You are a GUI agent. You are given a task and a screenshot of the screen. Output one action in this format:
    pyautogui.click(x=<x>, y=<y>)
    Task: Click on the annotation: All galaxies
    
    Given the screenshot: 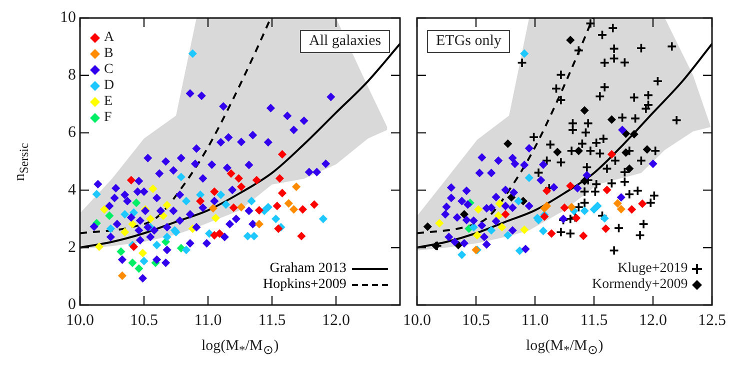 What is the action you would take?
    pyautogui.click(x=345, y=41)
    